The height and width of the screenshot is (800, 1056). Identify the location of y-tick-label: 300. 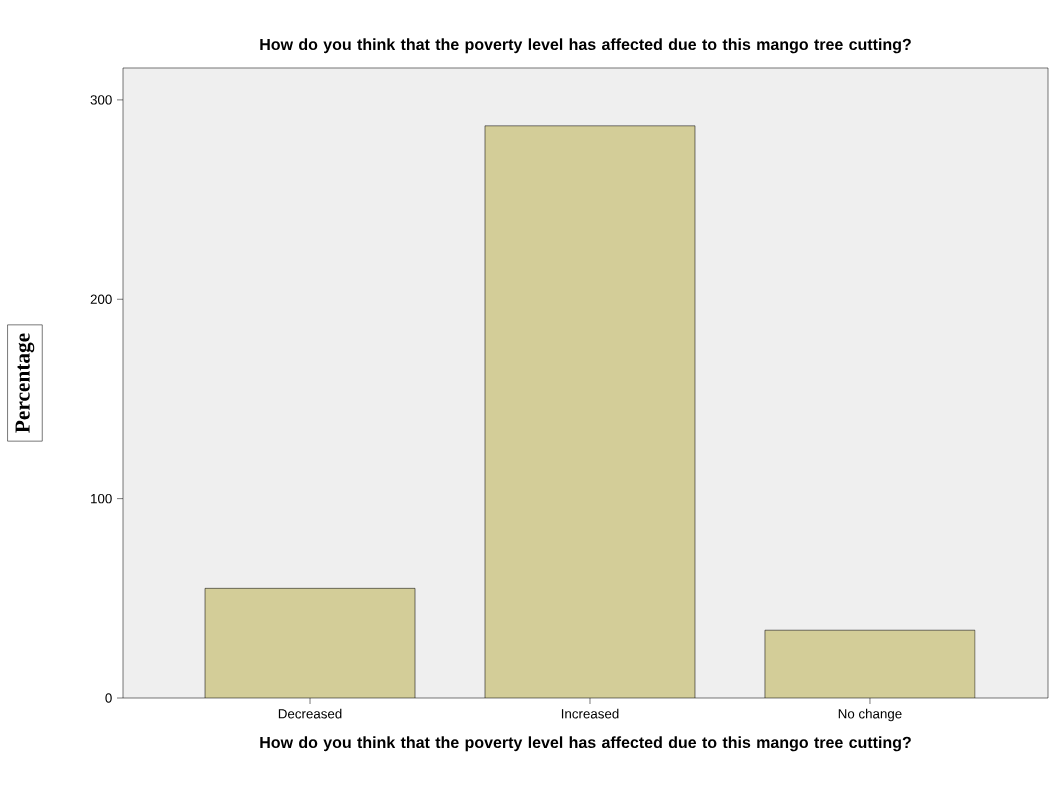
(101, 100).